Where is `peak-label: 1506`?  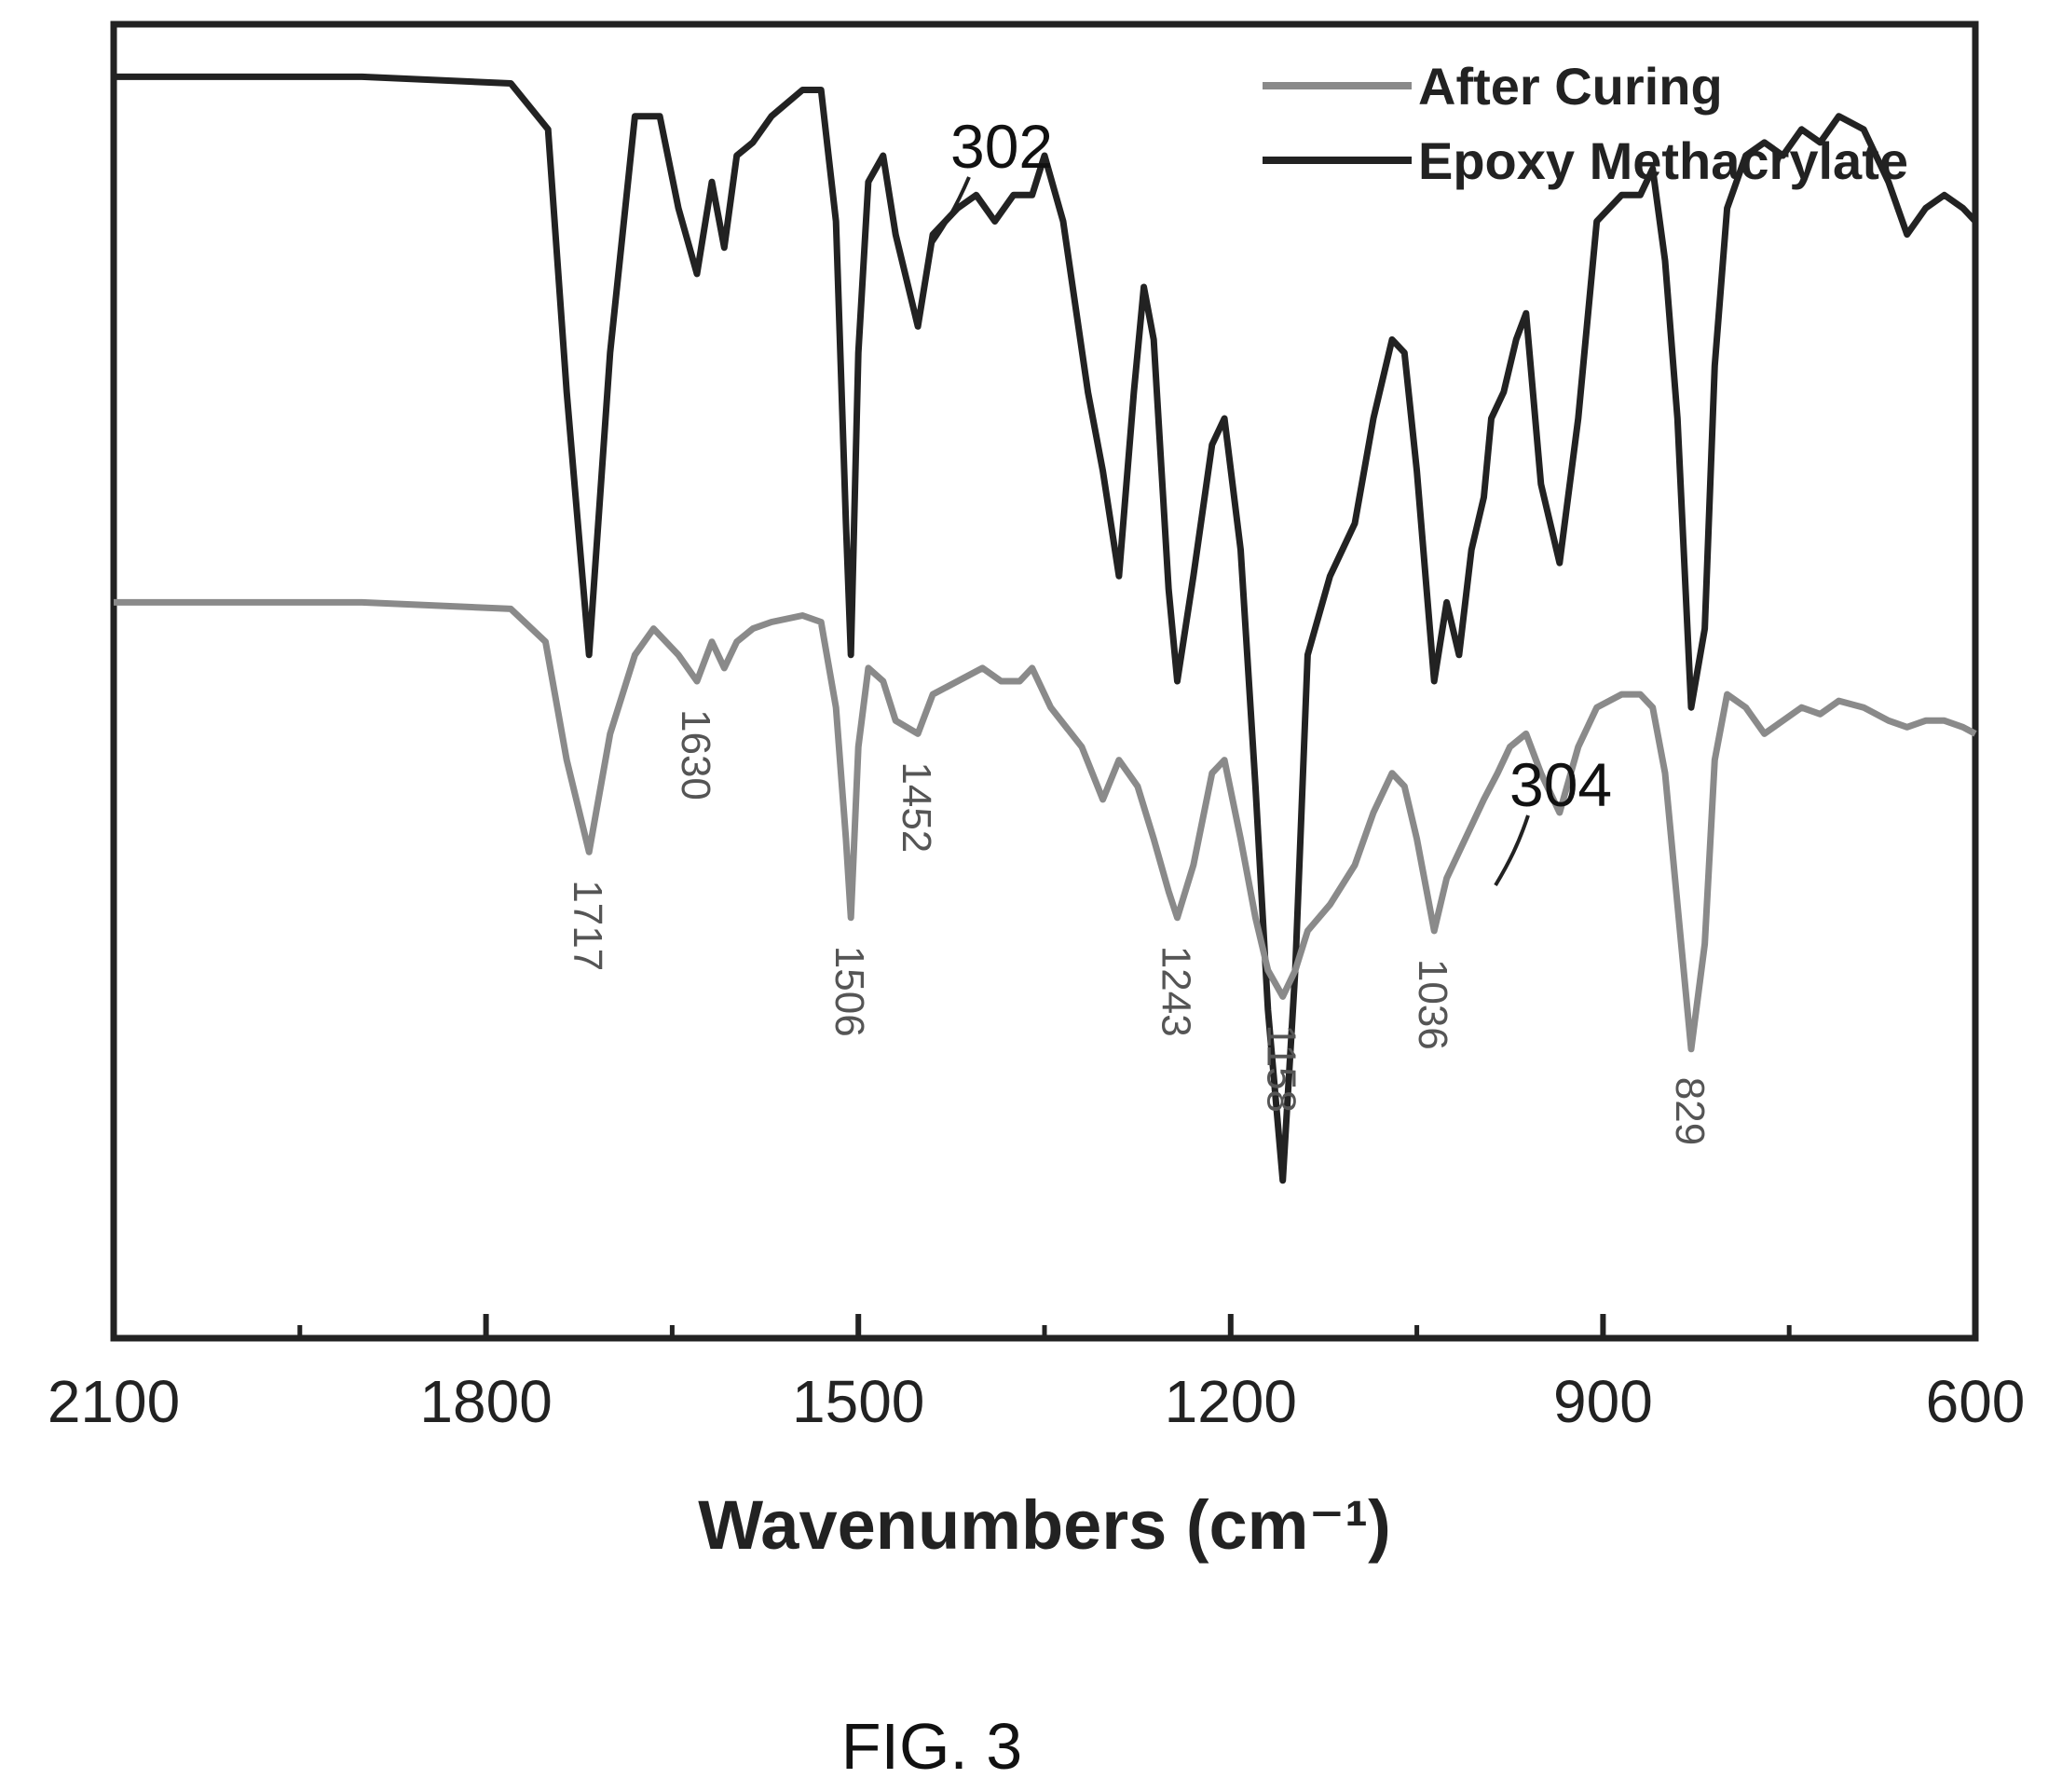
peak-label: 1506 is located at coordinates (849, 992).